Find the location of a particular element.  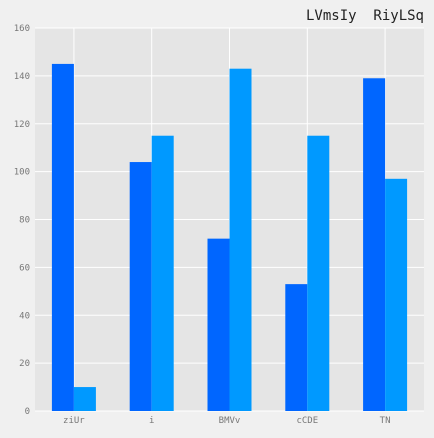

x-tick-label: cCDE is located at coordinates (307, 421).